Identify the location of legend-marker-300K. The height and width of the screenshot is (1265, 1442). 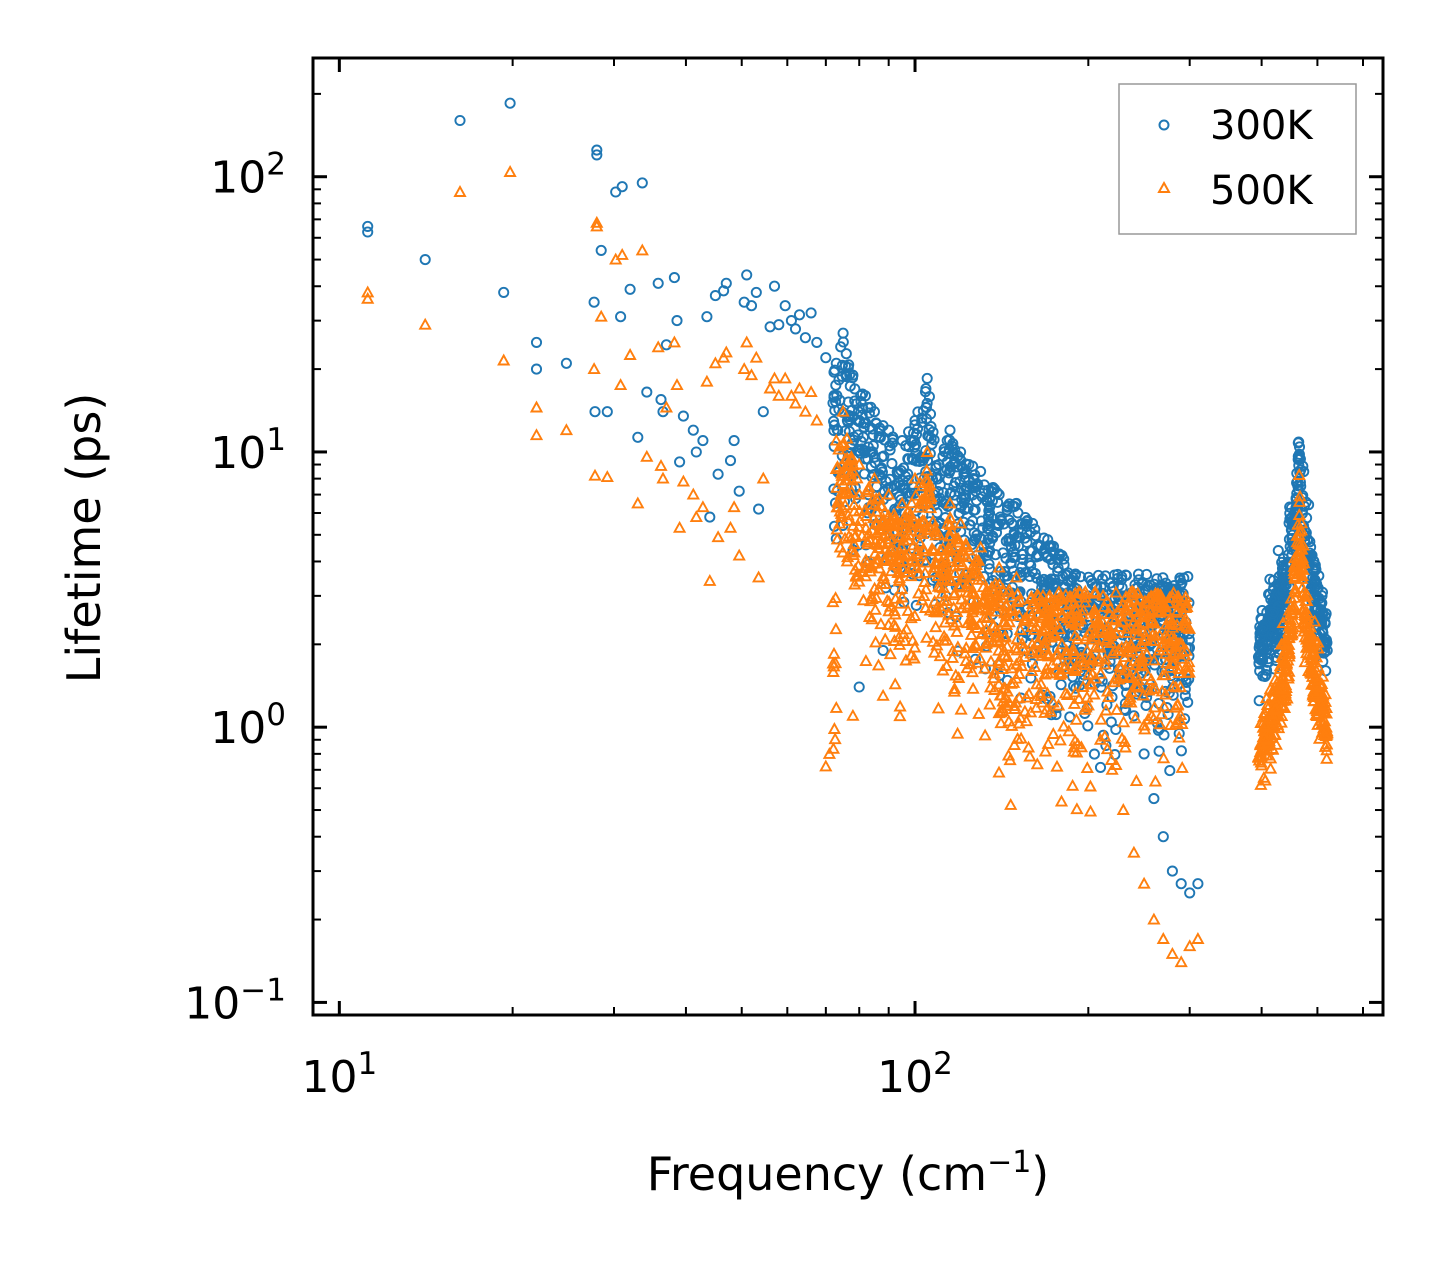
(1164, 125).